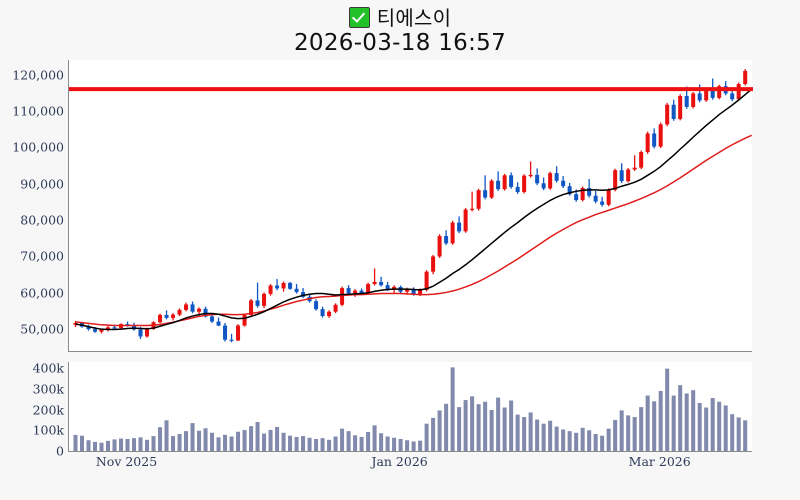 The height and width of the screenshot is (500, 800). I want to click on volume-bars-svg, so click(410, 409).